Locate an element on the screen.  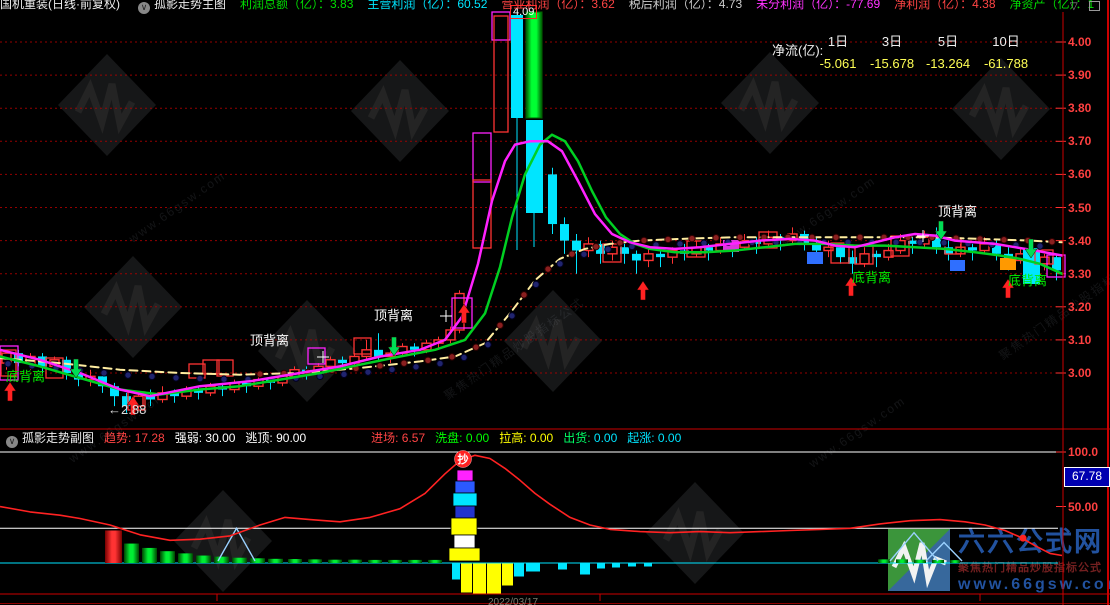
window-icon is located at coordinates (1094, 6).